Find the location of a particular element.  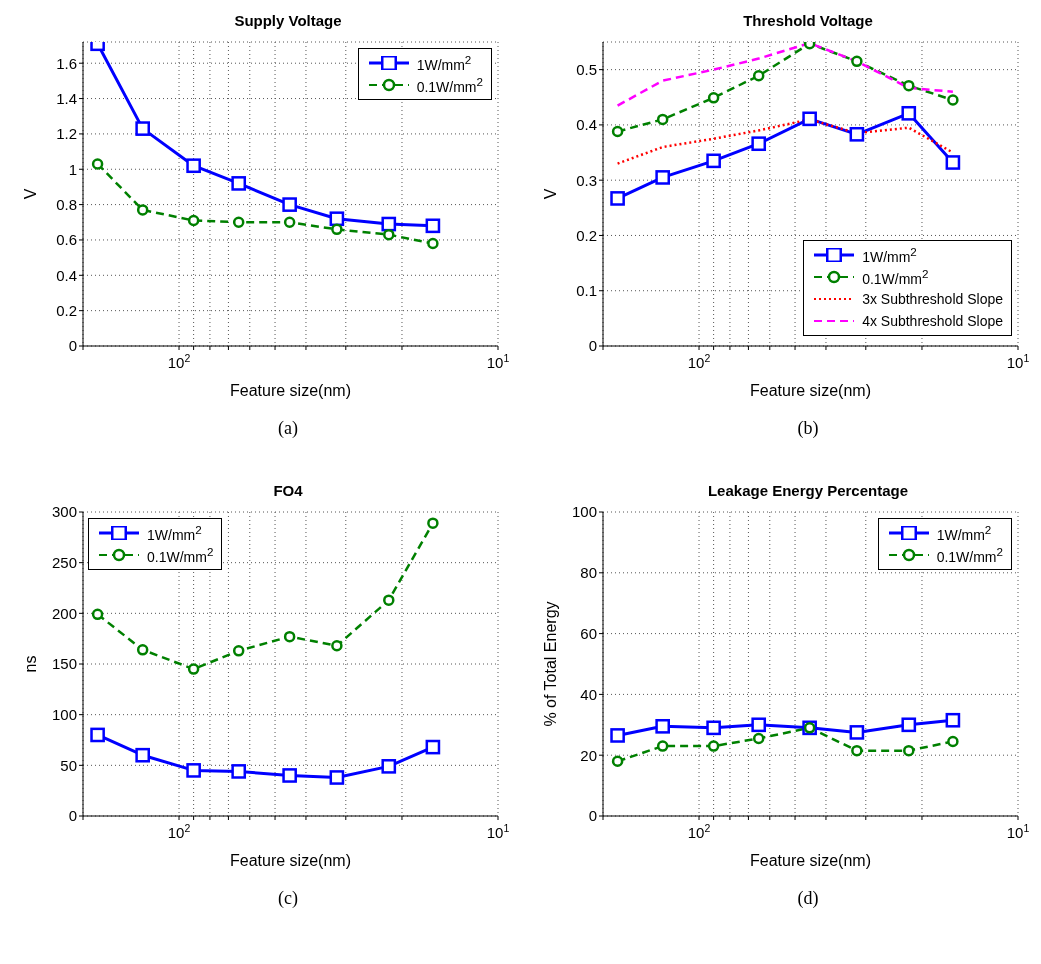

y-tick-label: 20 is located at coordinates (588, 755).